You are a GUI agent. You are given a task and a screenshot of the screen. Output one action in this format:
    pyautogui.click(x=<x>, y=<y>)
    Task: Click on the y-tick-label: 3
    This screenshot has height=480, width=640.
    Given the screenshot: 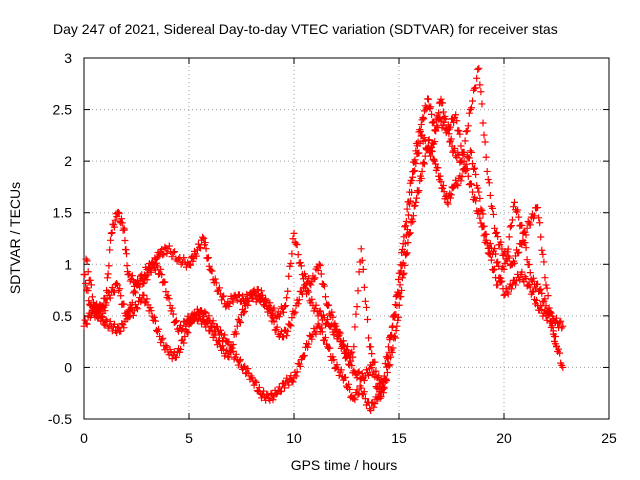 What is the action you would take?
    pyautogui.click(x=68, y=58)
    